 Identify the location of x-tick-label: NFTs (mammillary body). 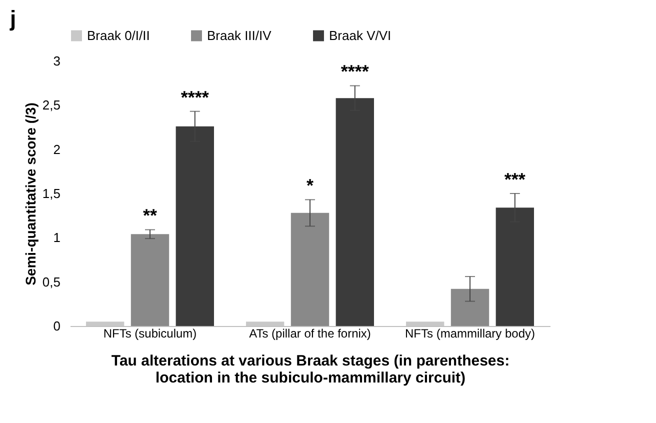
(470, 333).